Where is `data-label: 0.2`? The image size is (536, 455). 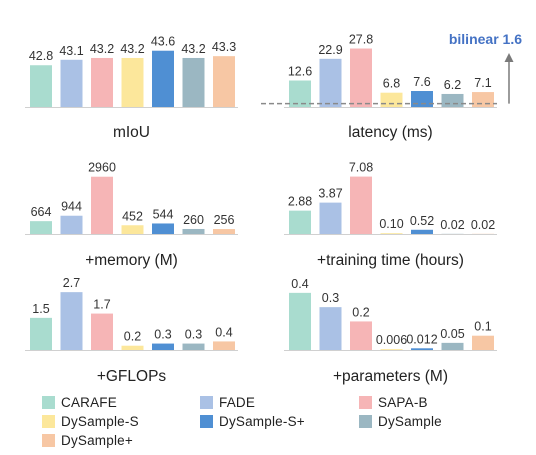 data-label: 0.2 is located at coordinates (132, 337).